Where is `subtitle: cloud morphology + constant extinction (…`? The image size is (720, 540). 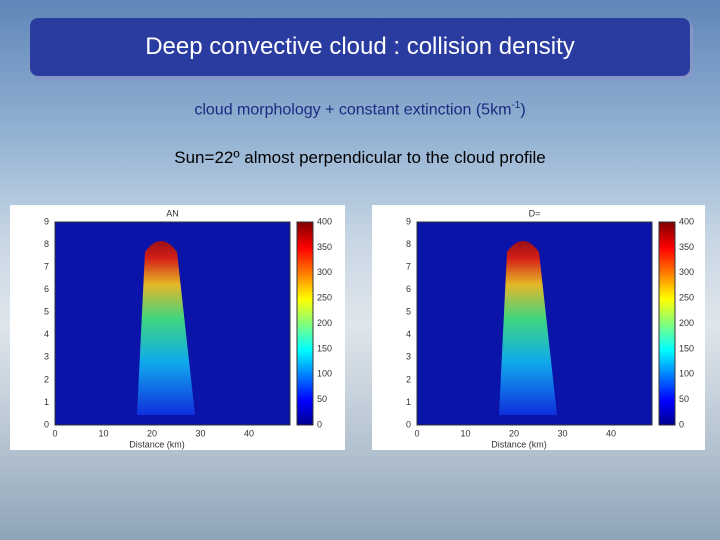 subtitle: cloud morphology + constant extinction (… is located at coordinates (360, 109).